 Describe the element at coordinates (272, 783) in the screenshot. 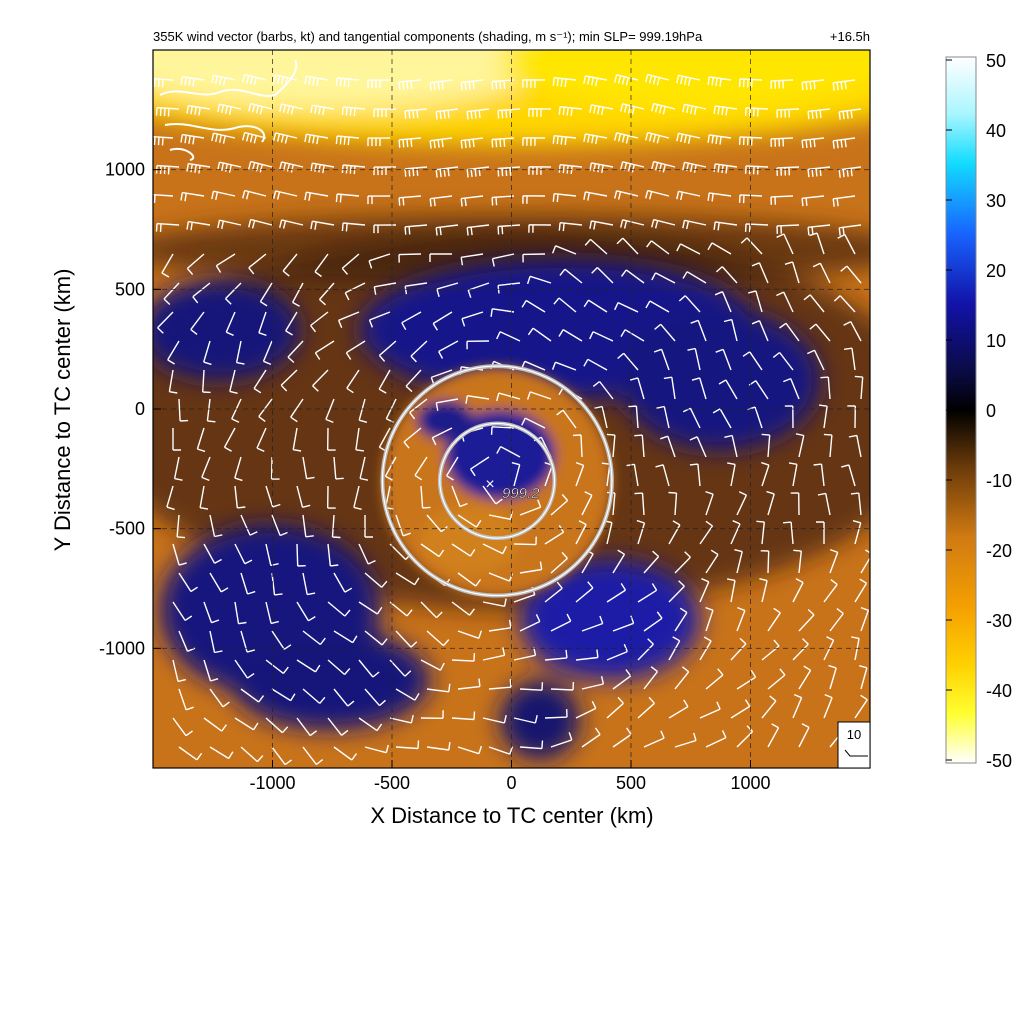

I see `x-tick-label: -1000` at that location.